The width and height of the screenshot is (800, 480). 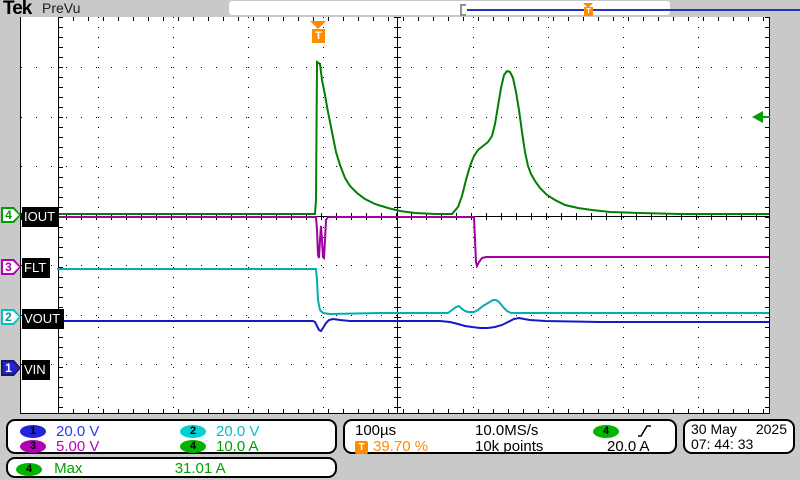 I want to click on channel-2-scale-readout: 2 20.0 V, so click(x=220, y=431).